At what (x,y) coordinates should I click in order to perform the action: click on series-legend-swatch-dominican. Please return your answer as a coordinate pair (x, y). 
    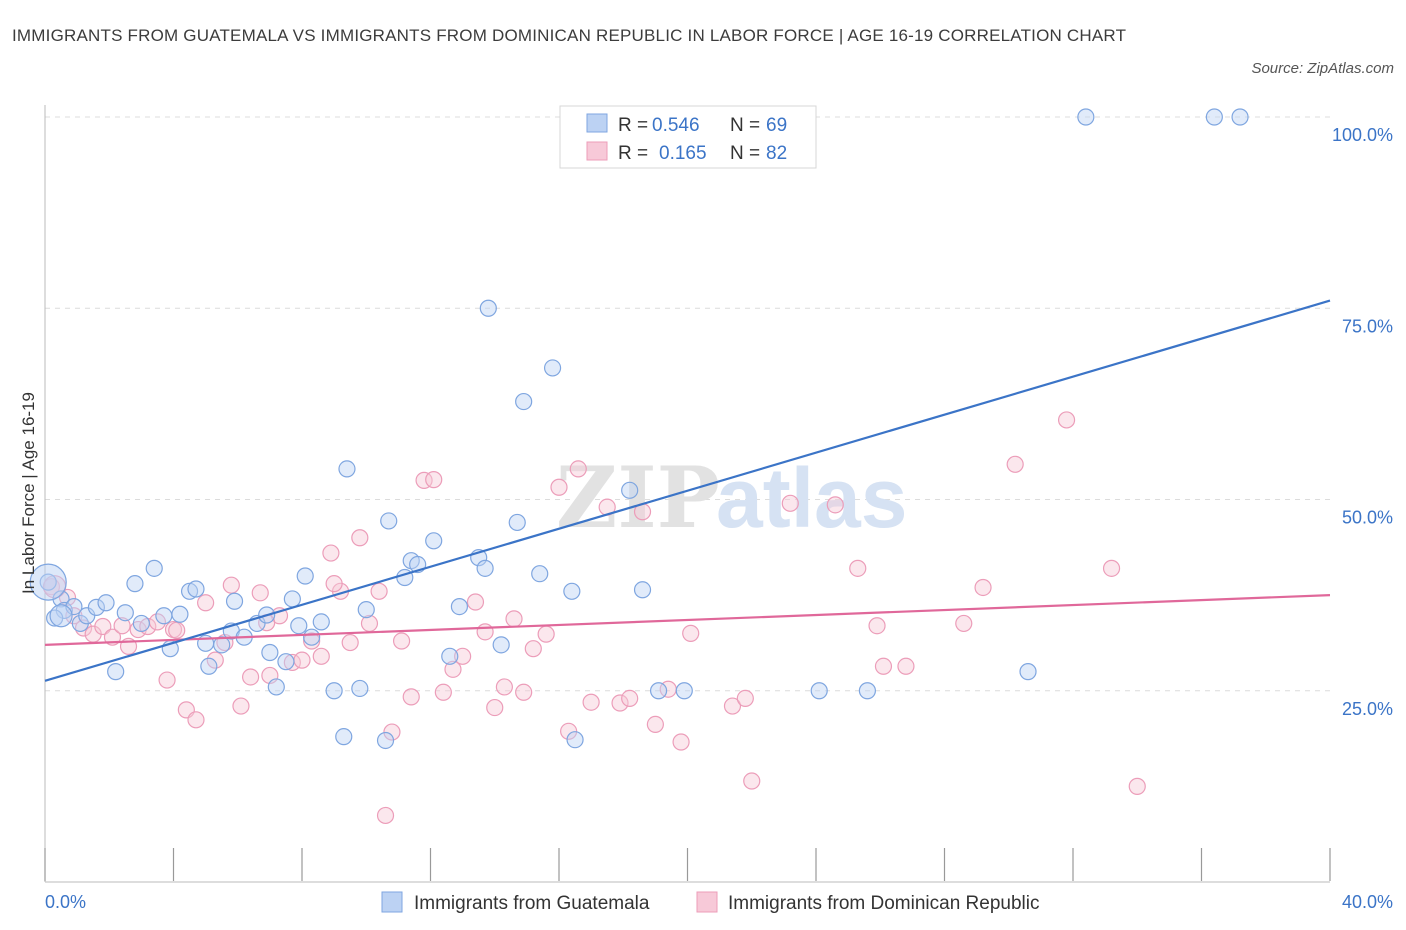
    Looking at the image, I should click on (707, 902).